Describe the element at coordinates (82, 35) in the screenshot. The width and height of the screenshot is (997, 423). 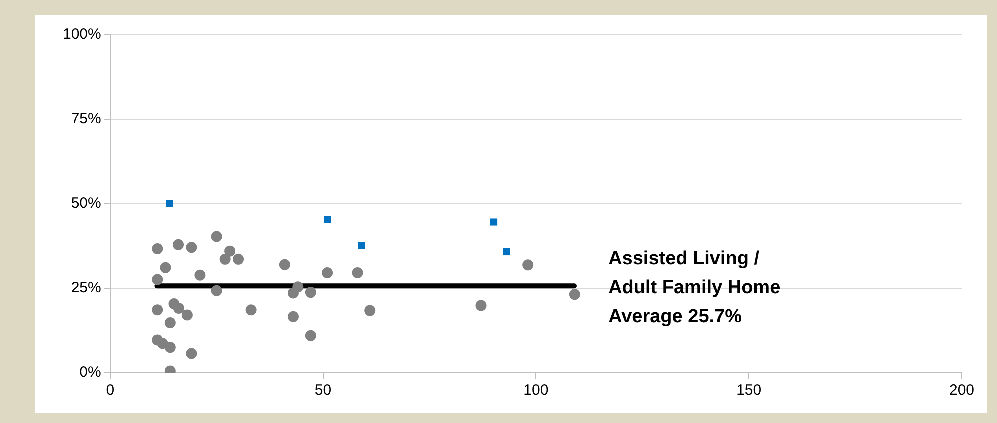
I see `y-tick-label: 100%` at that location.